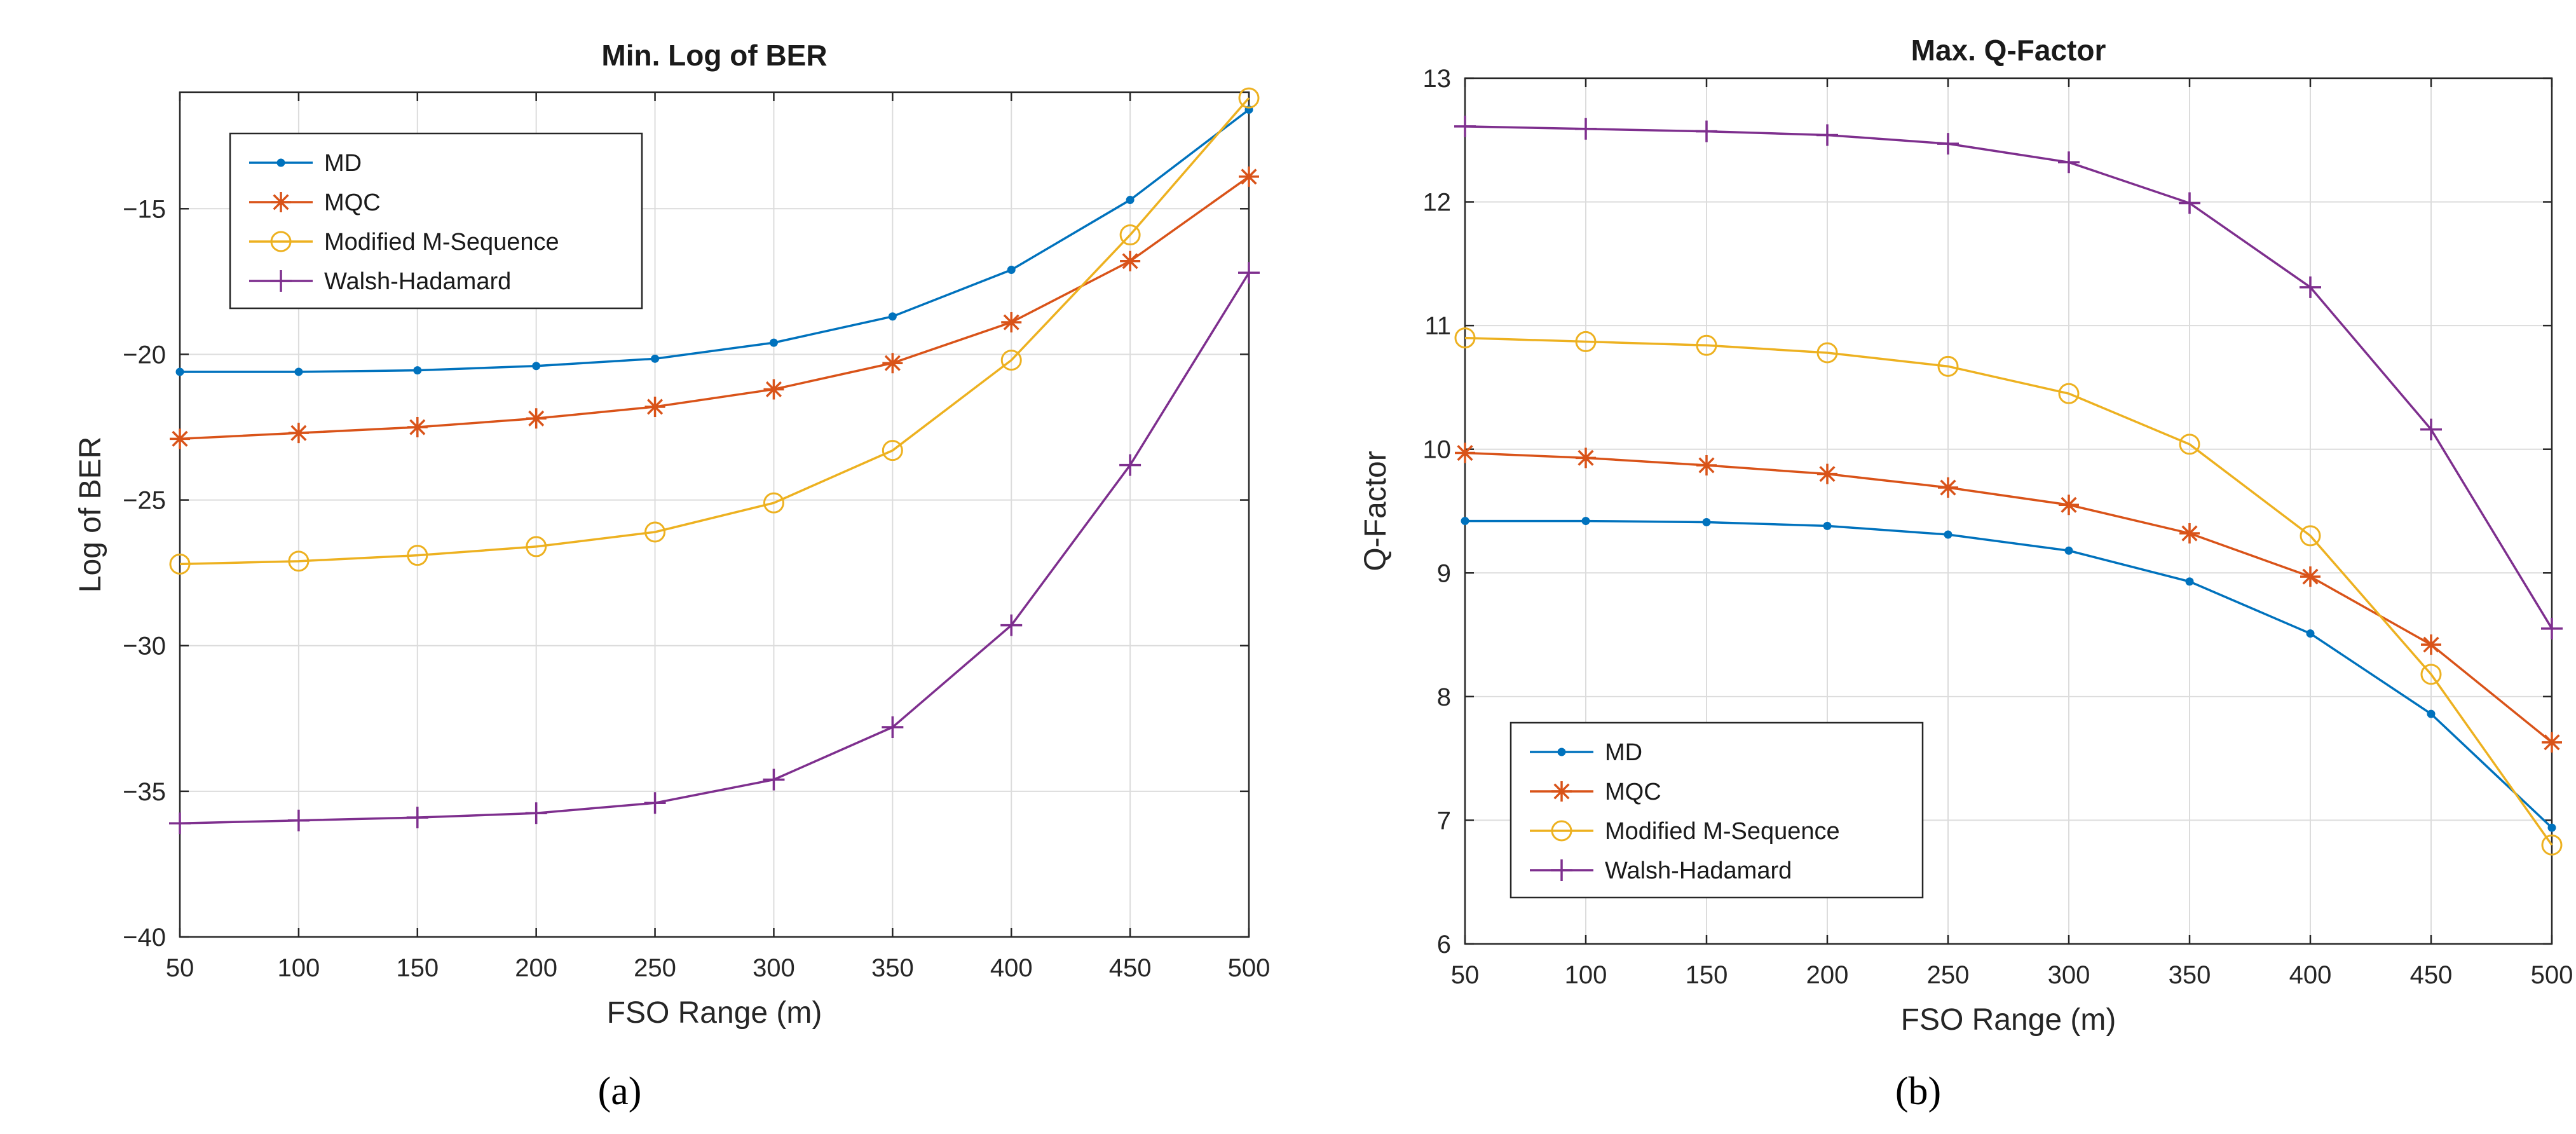  Describe the element at coordinates (2008, 50) in the screenshot. I see `chart-title: Max. Q-Factor` at that location.